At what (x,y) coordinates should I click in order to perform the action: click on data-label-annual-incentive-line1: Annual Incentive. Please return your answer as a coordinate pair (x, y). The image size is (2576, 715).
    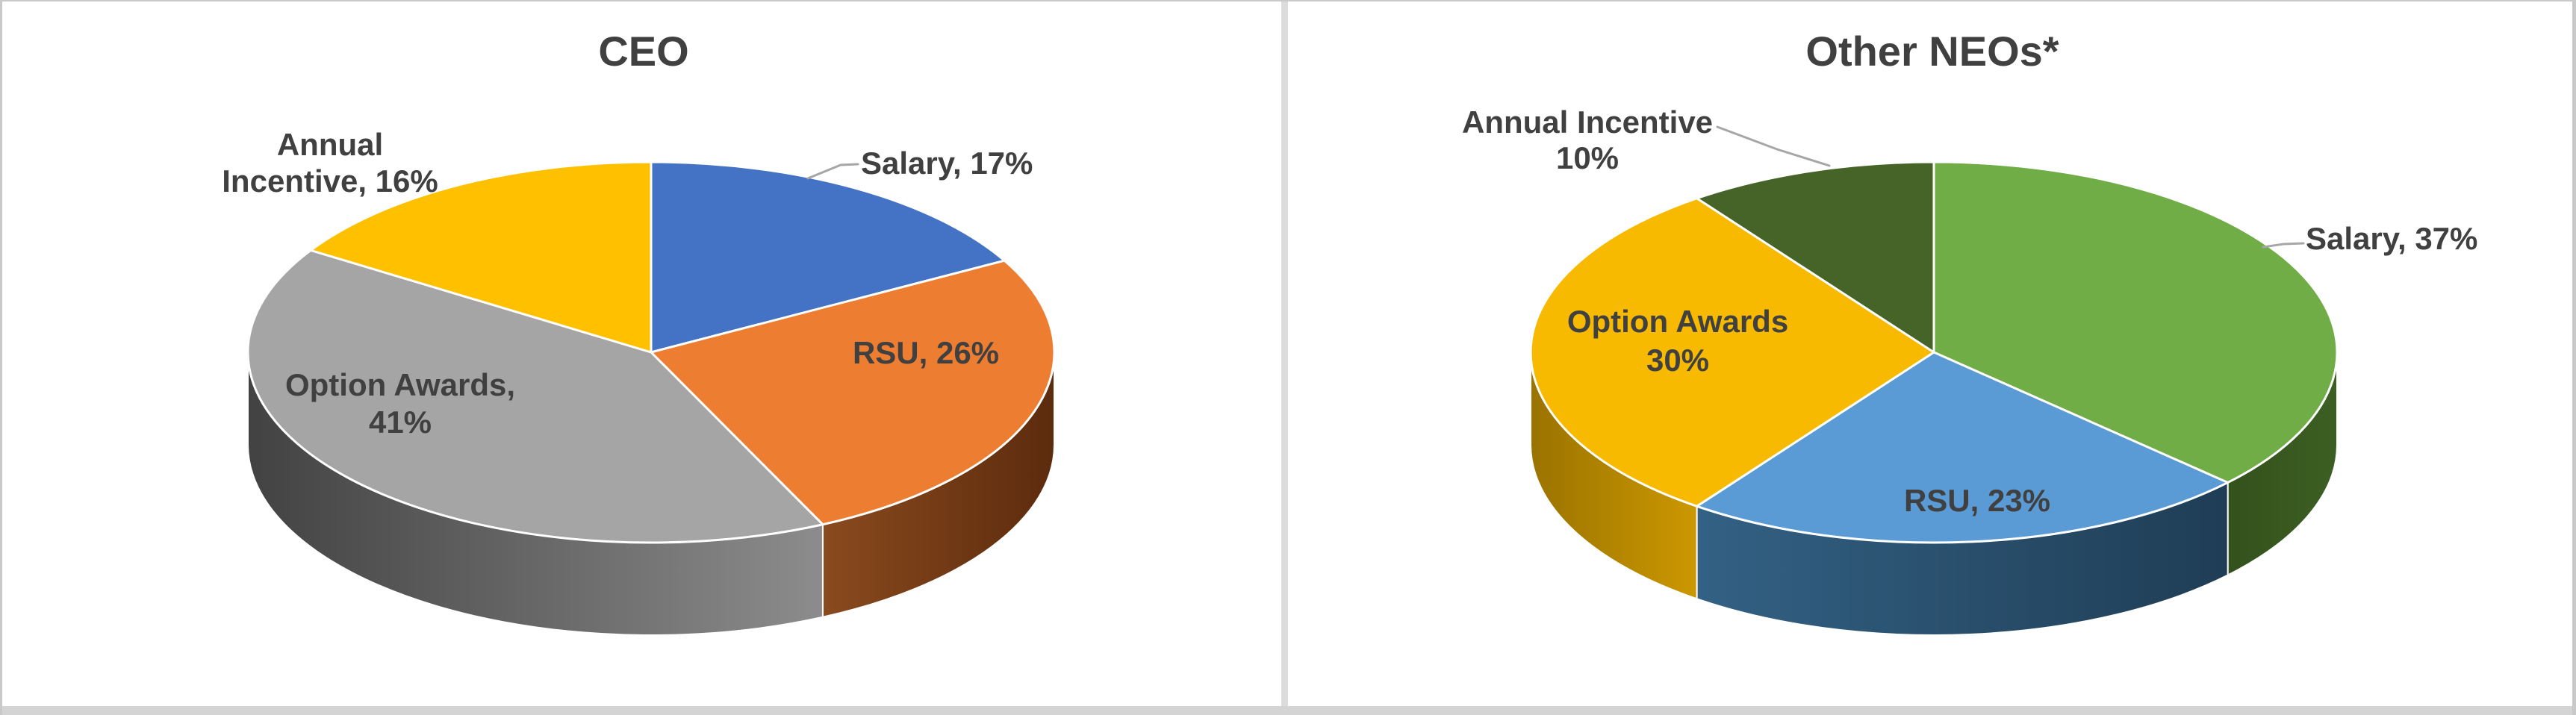
    Looking at the image, I should click on (1587, 122).